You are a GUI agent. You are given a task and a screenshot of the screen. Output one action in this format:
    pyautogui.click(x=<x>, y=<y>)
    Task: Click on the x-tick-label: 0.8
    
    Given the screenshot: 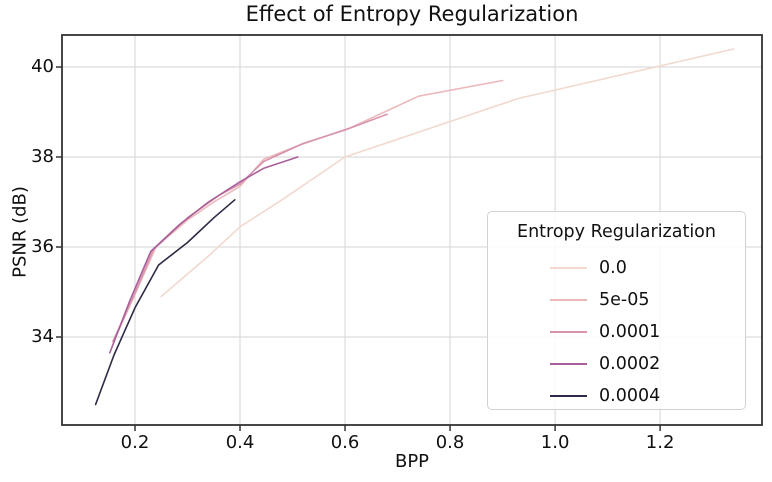 What is the action you would take?
    pyautogui.click(x=450, y=442)
    